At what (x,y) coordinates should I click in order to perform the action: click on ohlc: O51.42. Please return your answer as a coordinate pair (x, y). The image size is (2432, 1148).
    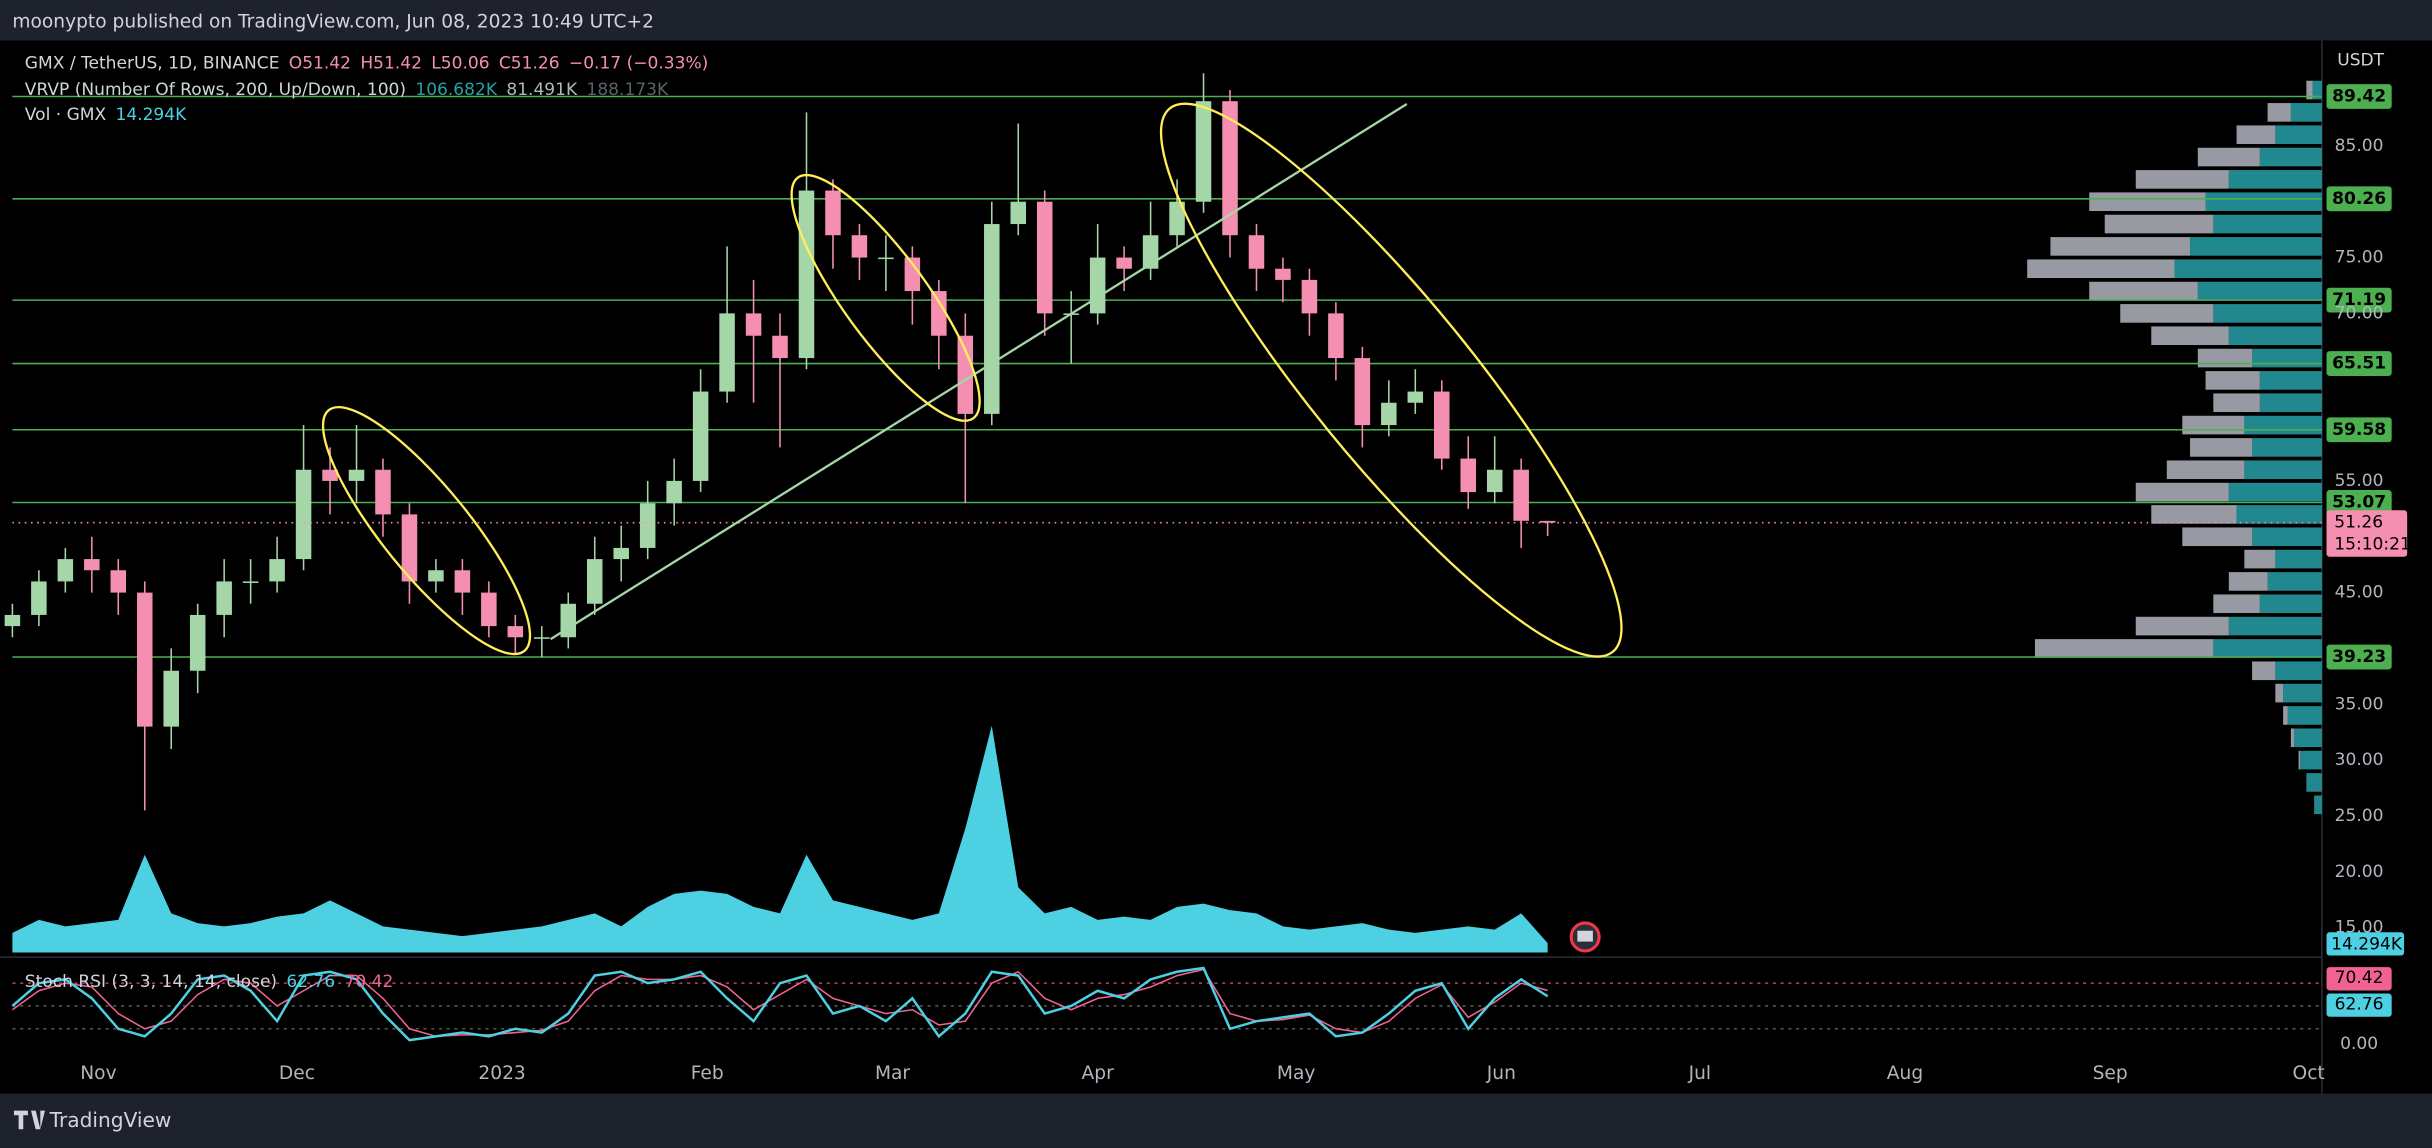
    Looking at the image, I should click on (320, 64).